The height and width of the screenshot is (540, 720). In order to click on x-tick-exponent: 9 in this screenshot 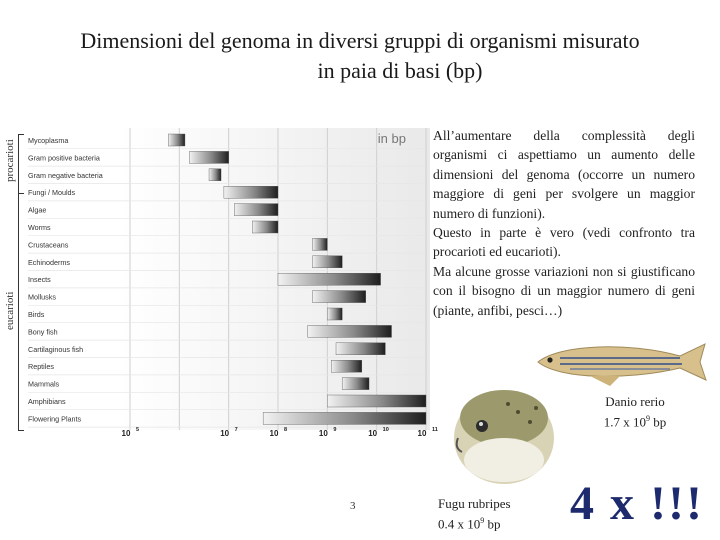, I will do `click(334, 430)`.